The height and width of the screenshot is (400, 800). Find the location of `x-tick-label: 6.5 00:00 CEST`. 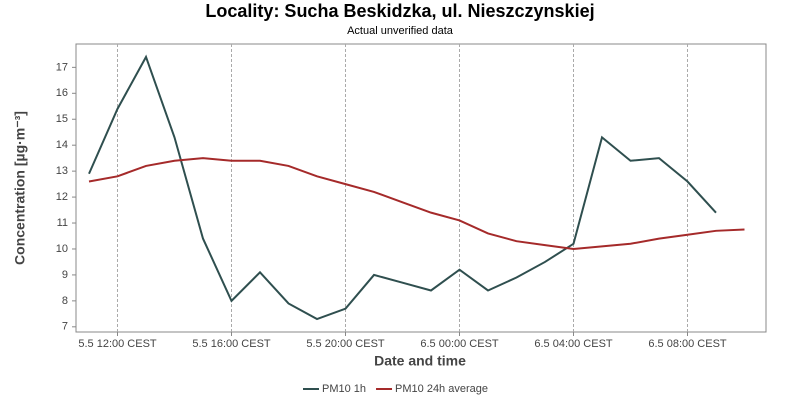

x-tick-label: 6.5 00:00 CEST is located at coordinates (459, 344).